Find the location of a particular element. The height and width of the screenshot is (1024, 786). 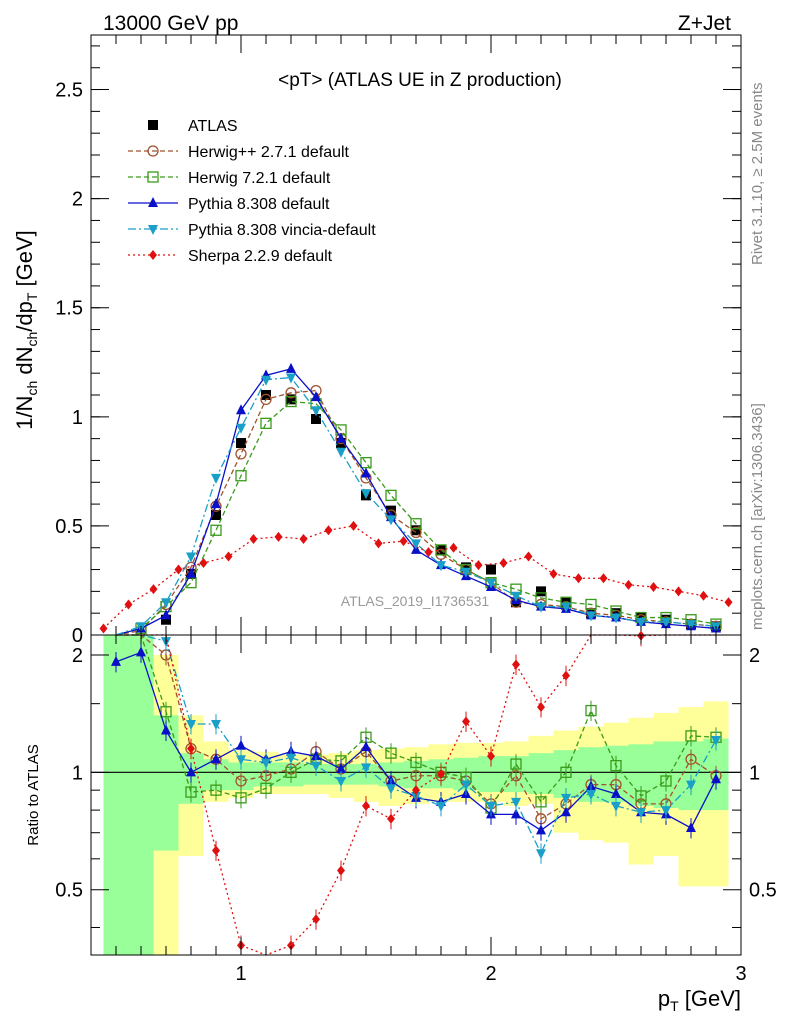

main-ytick-label-2: 1 is located at coordinates (77, 418).